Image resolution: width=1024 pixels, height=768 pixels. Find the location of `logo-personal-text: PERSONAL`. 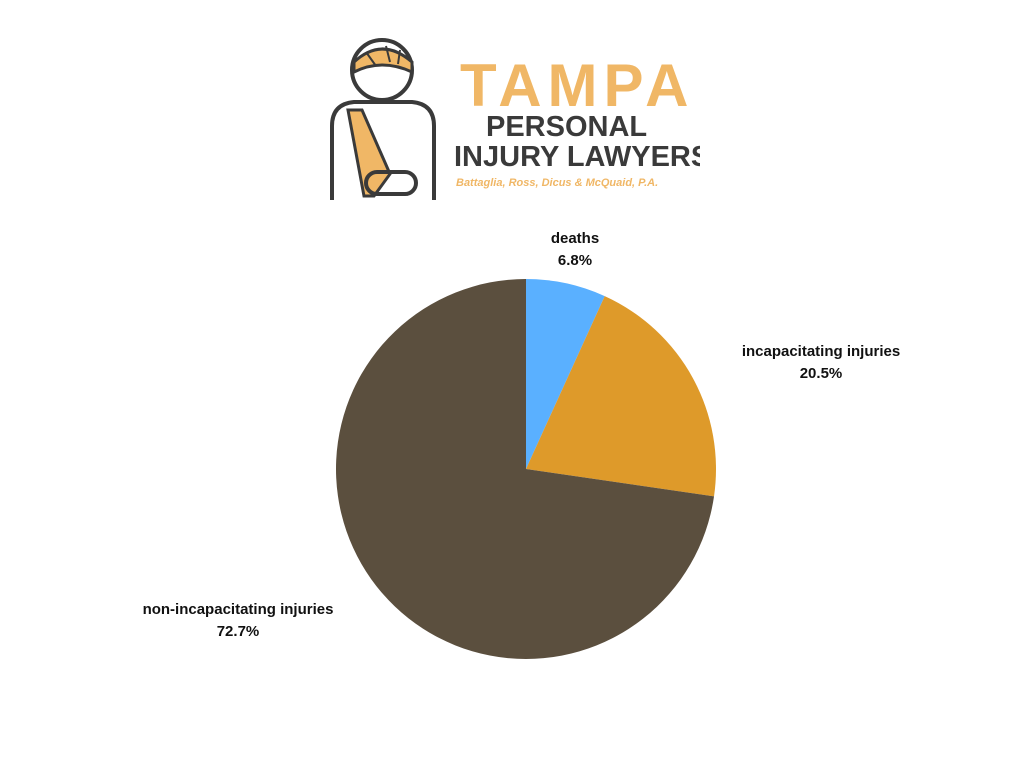

logo-personal-text: PERSONAL is located at coordinates (566, 127).